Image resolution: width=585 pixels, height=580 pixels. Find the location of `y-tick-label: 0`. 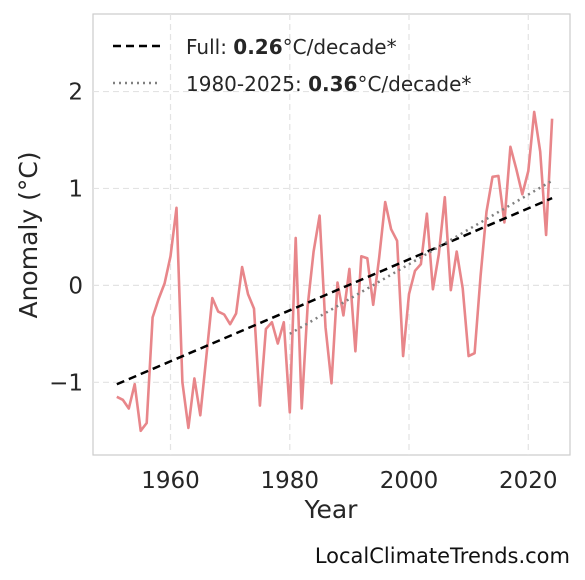

y-tick-label: 0 is located at coordinates (75, 286).